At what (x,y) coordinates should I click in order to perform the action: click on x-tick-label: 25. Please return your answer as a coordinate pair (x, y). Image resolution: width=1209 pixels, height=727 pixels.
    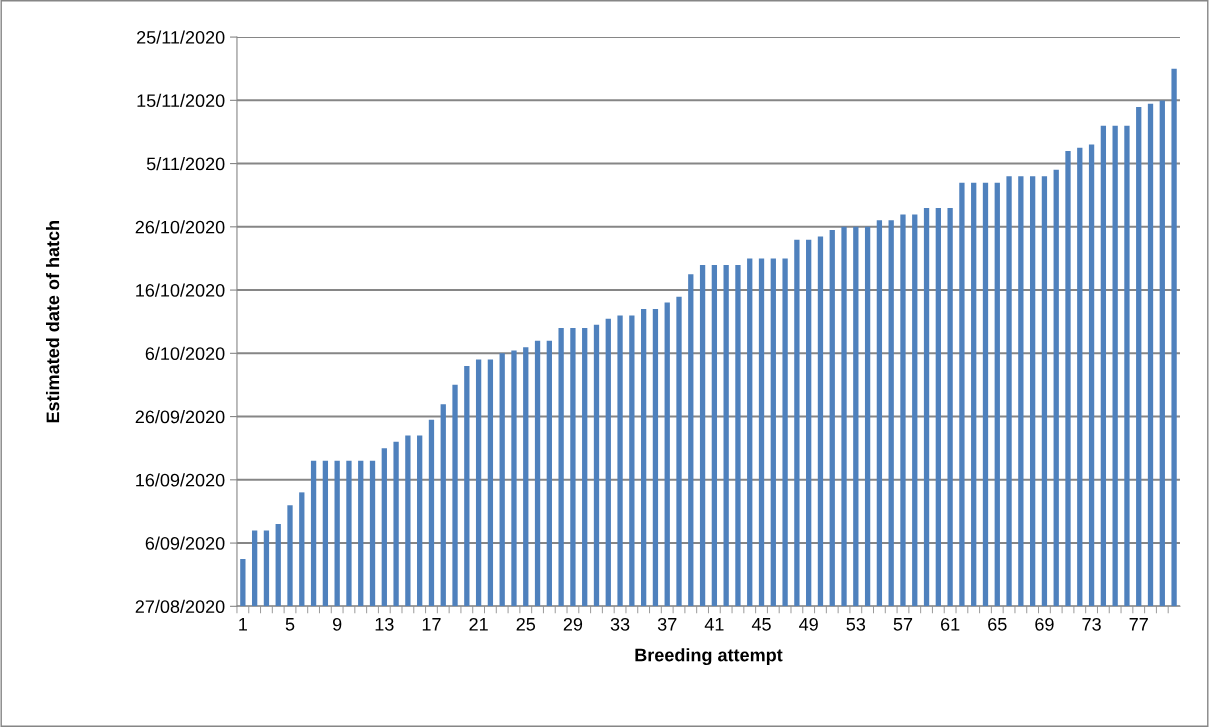
    Looking at the image, I should click on (526, 624).